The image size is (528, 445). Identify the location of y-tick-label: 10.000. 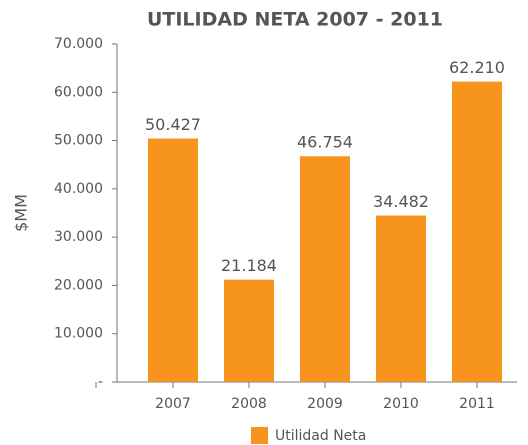
(78, 334).